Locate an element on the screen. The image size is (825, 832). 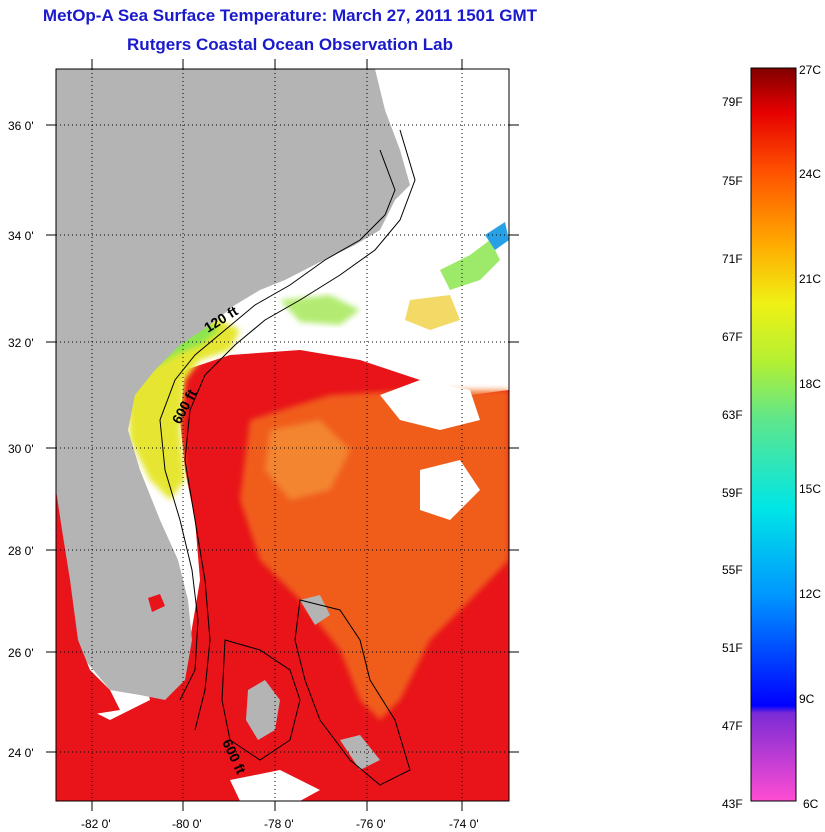
colorbar-f-label: 55F is located at coordinates (732, 570).